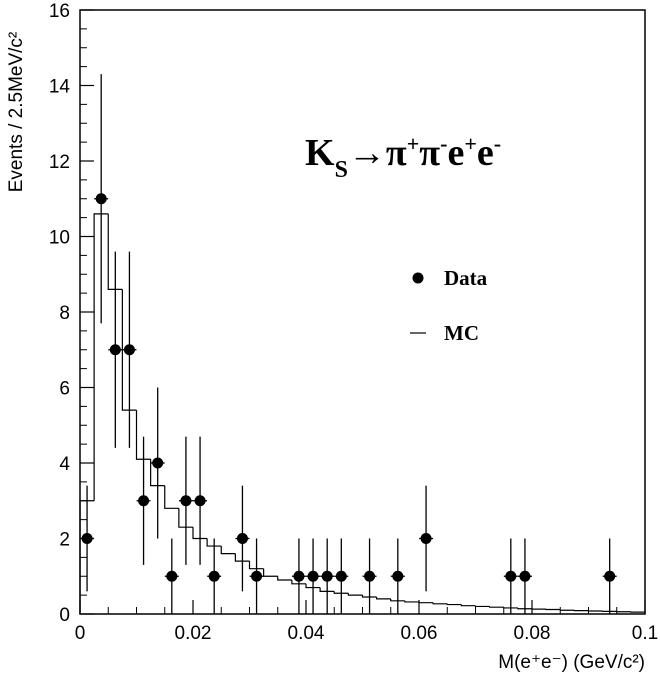  I want to click on annotation-part: K, so click(320, 153).